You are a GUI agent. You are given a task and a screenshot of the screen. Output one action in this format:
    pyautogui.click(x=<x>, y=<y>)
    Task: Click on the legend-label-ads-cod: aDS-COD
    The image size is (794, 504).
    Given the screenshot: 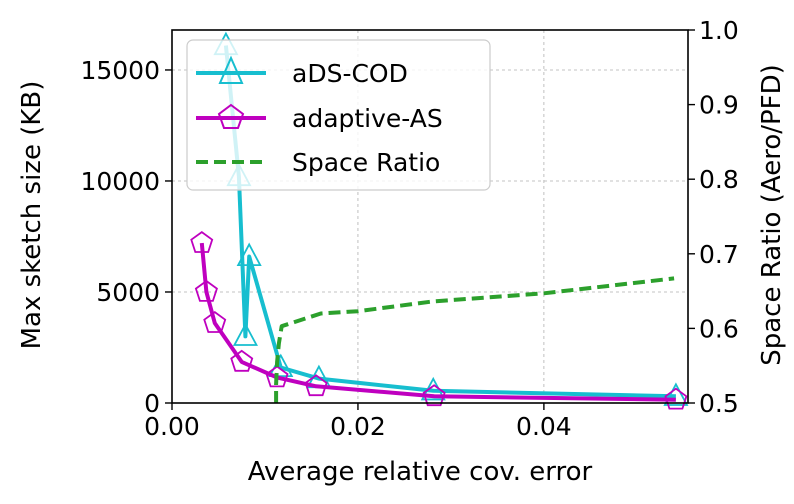 What is the action you would take?
    pyautogui.click(x=350, y=73)
    